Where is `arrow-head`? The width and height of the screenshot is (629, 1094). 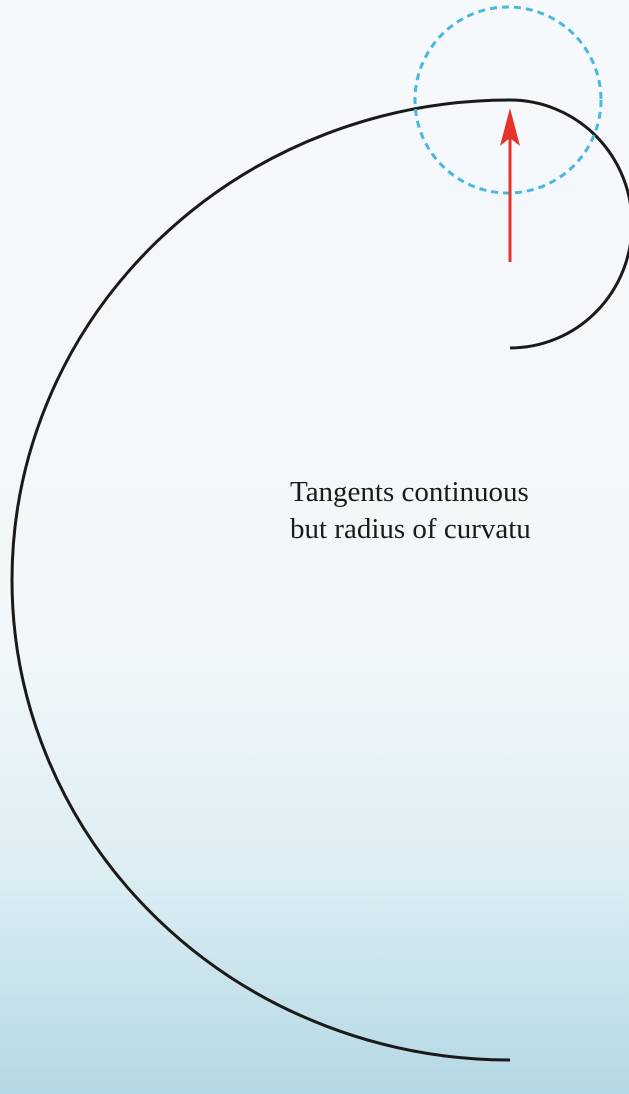
arrow-head is located at coordinates (510, 127).